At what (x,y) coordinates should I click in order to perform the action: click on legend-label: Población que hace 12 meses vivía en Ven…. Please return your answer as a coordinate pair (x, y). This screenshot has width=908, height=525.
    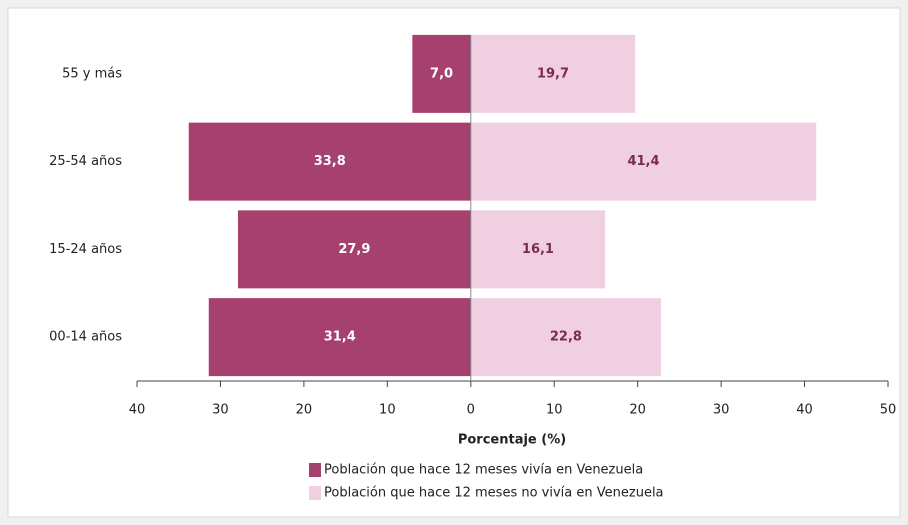
    Looking at the image, I should click on (483, 470).